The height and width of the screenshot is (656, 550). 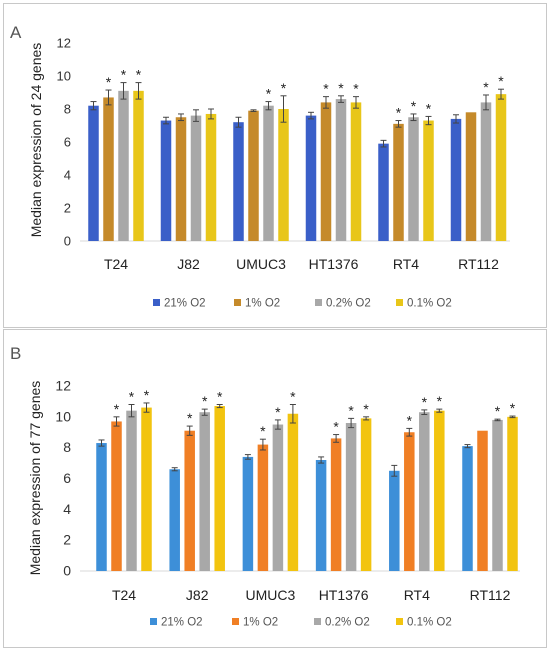 What do you see at coordinates (67, 175) in the screenshot?
I see `panel-a-y-tick-label: 4` at bounding box center [67, 175].